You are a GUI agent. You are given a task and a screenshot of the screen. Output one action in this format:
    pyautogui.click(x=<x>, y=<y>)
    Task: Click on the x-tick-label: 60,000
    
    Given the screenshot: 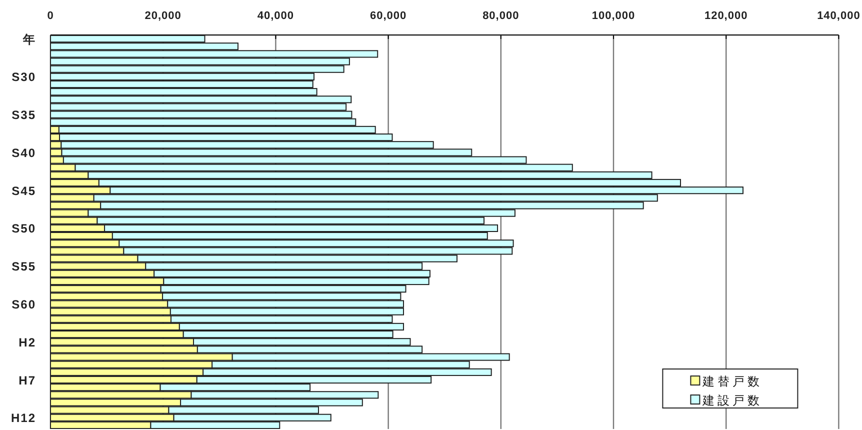 What is the action you would take?
    pyautogui.click(x=388, y=16)
    